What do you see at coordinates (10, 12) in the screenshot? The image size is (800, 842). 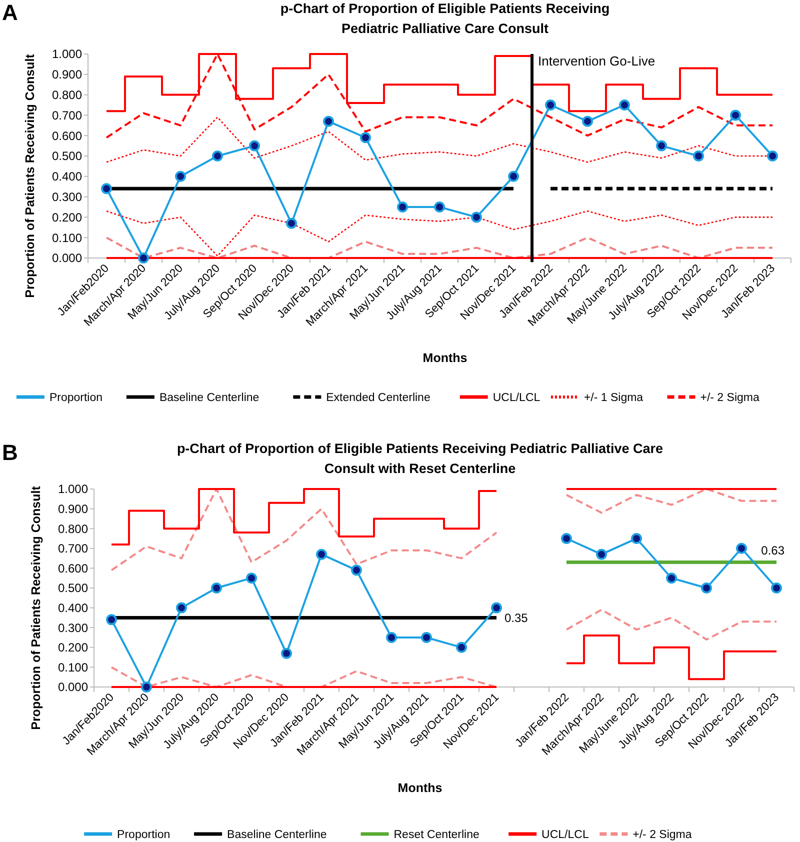 I see `text: A` at bounding box center [10, 12].